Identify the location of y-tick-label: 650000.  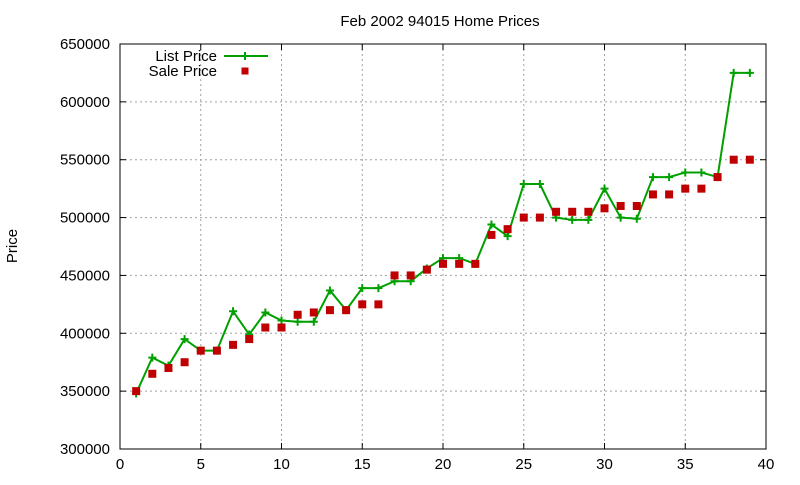
(85, 44).